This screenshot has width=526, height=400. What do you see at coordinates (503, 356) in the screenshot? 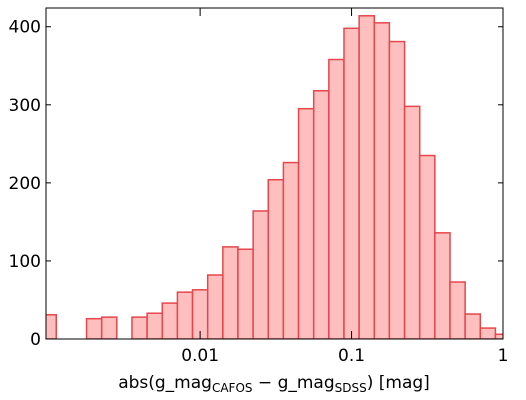
I see `x-tick-label: 1` at bounding box center [503, 356].